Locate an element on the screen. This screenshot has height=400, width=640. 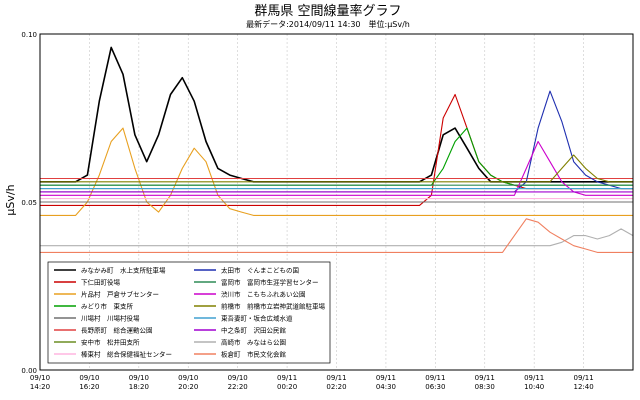
legend-label: 太田市 ぐんまこどもの国 is located at coordinates (260, 270).